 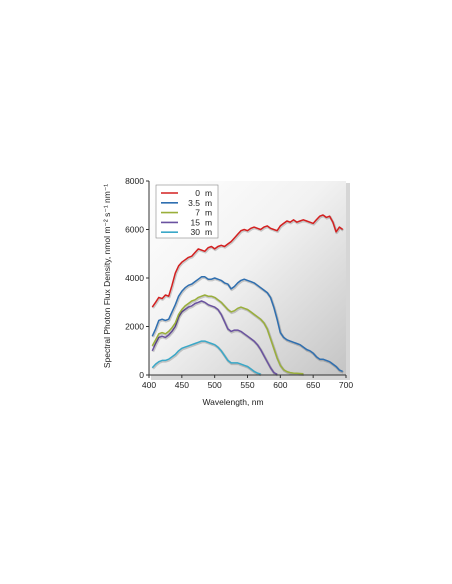 I want to click on x-tick-label: 400, so click(x=149, y=385).